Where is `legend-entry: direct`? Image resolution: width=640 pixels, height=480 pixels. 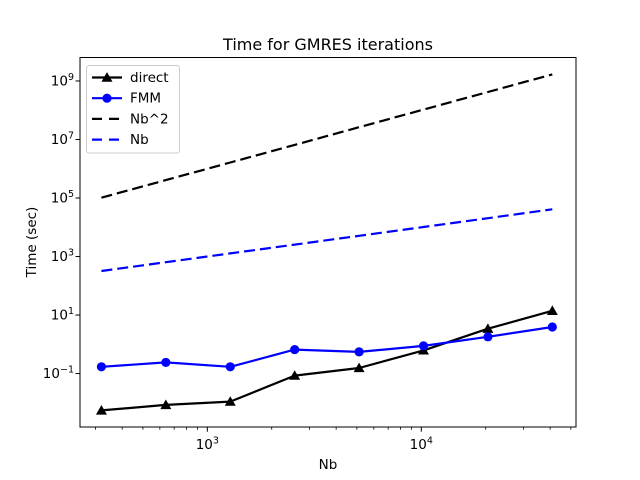 legend-entry: direct is located at coordinates (130, 78).